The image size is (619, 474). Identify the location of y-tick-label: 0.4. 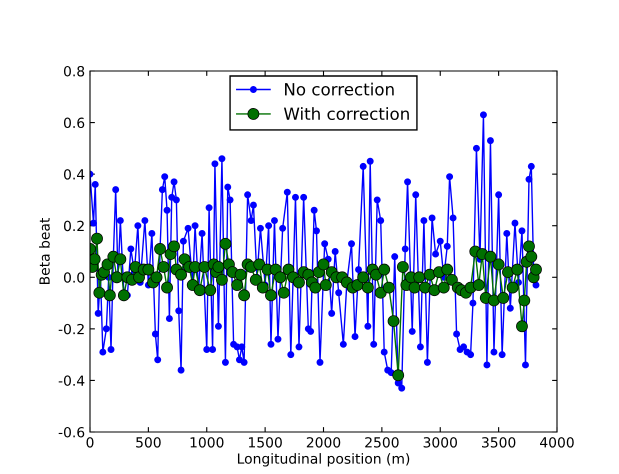
(74, 174).